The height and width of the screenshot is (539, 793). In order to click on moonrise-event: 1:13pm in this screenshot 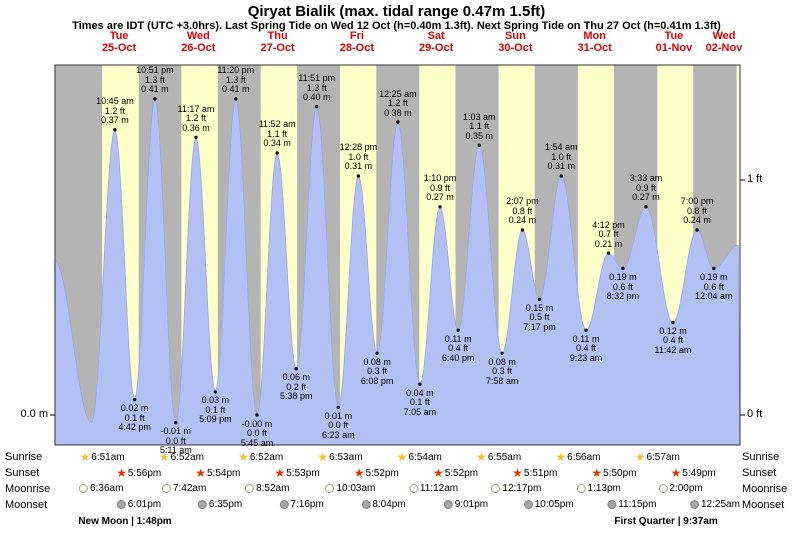, I will do `click(598, 488)`.